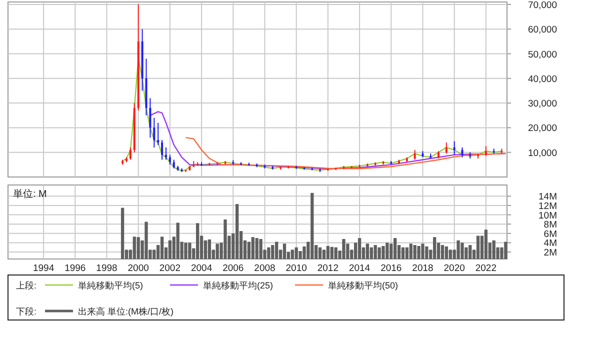 The image size is (600, 341). Describe the element at coordinates (423, 268) in the screenshot. I see `x-tick-label: 2018` at that location.